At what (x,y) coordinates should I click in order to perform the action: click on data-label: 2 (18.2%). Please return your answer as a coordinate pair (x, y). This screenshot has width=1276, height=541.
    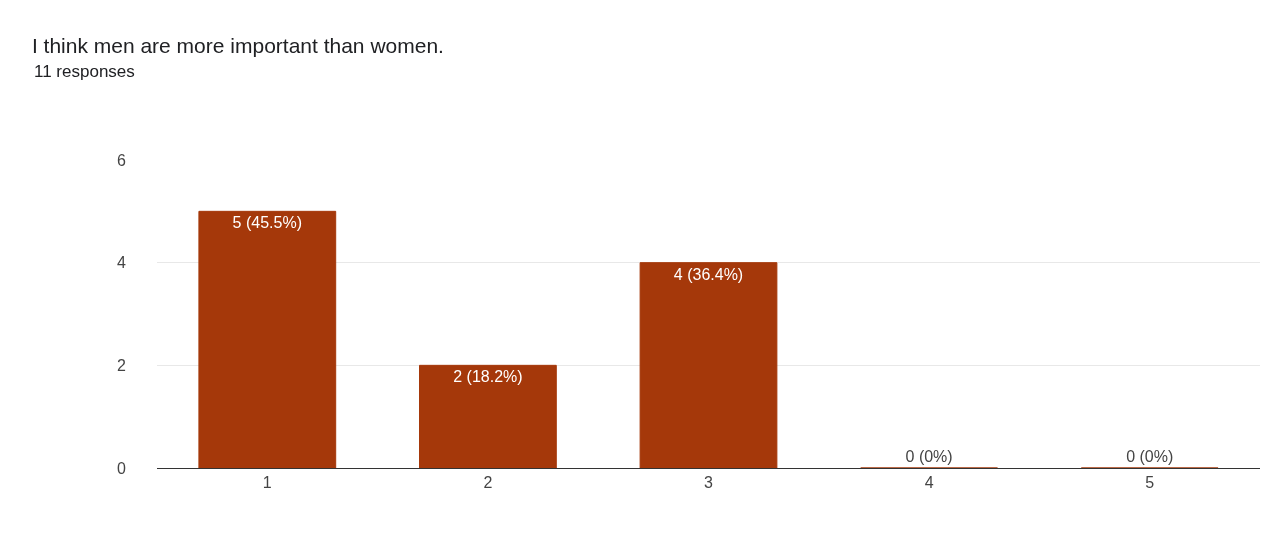
    Looking at the image, I should click on (488, 377).